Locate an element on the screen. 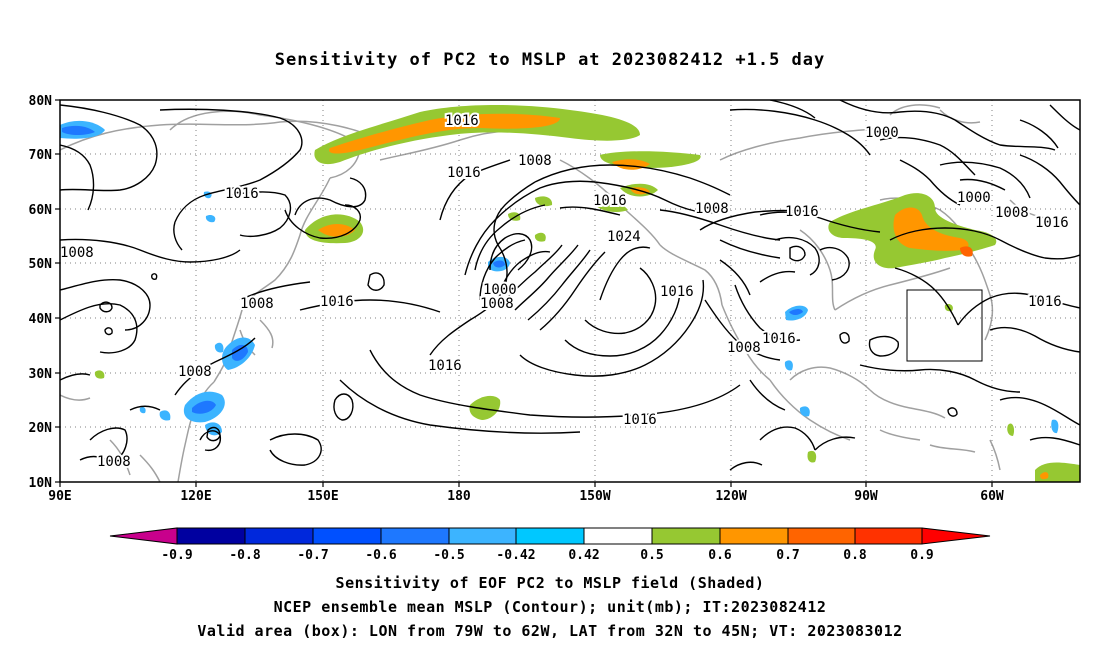 This screenshot has width=1100, height=650. lon-label: 60W is located at coordinates (992, 496).